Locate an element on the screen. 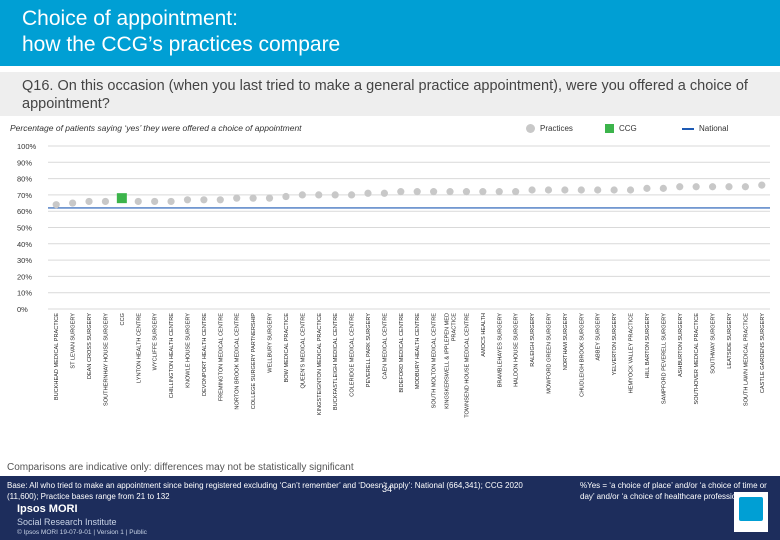  category-label: CHILLINGTON HEALTH CENTRE is located at coordinates (172, 356).